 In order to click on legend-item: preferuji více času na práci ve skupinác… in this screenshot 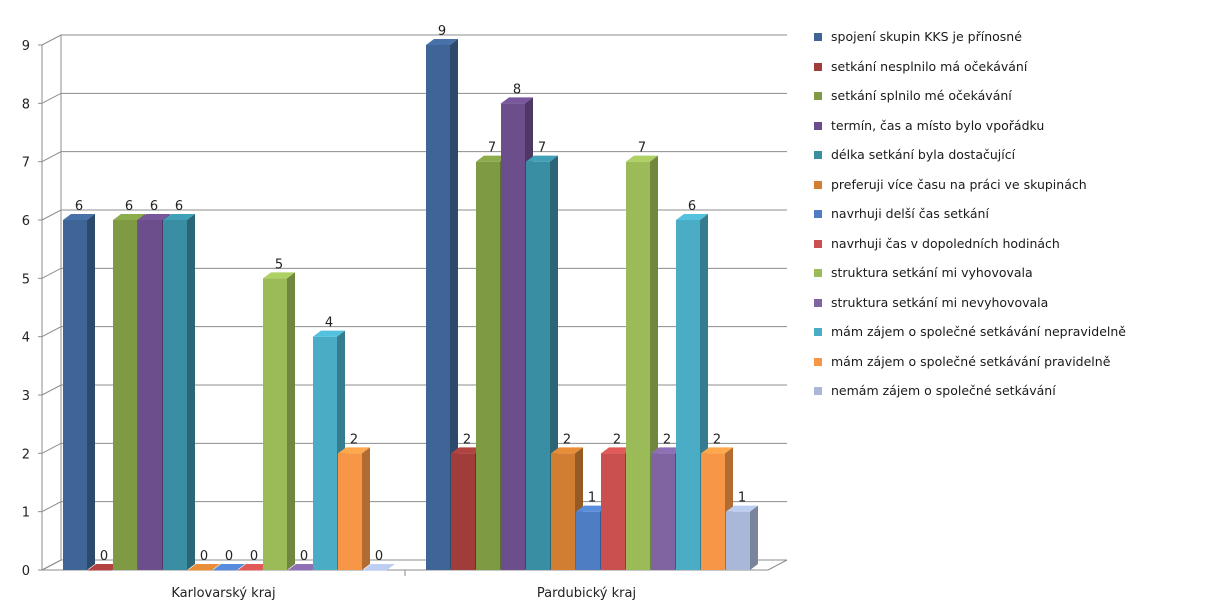, I will do `click(1008, 185)`.